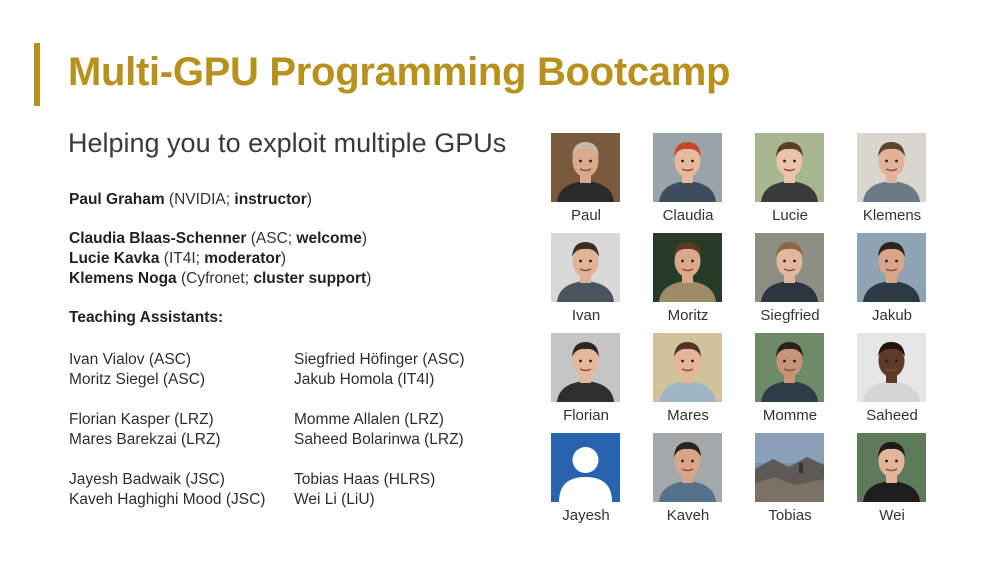 Image resolution: width=1000 pixels, height=562 pixels. Describe the element at coordinates (688, 415) in the screenshot. I see `person-name: Mares` at that location.